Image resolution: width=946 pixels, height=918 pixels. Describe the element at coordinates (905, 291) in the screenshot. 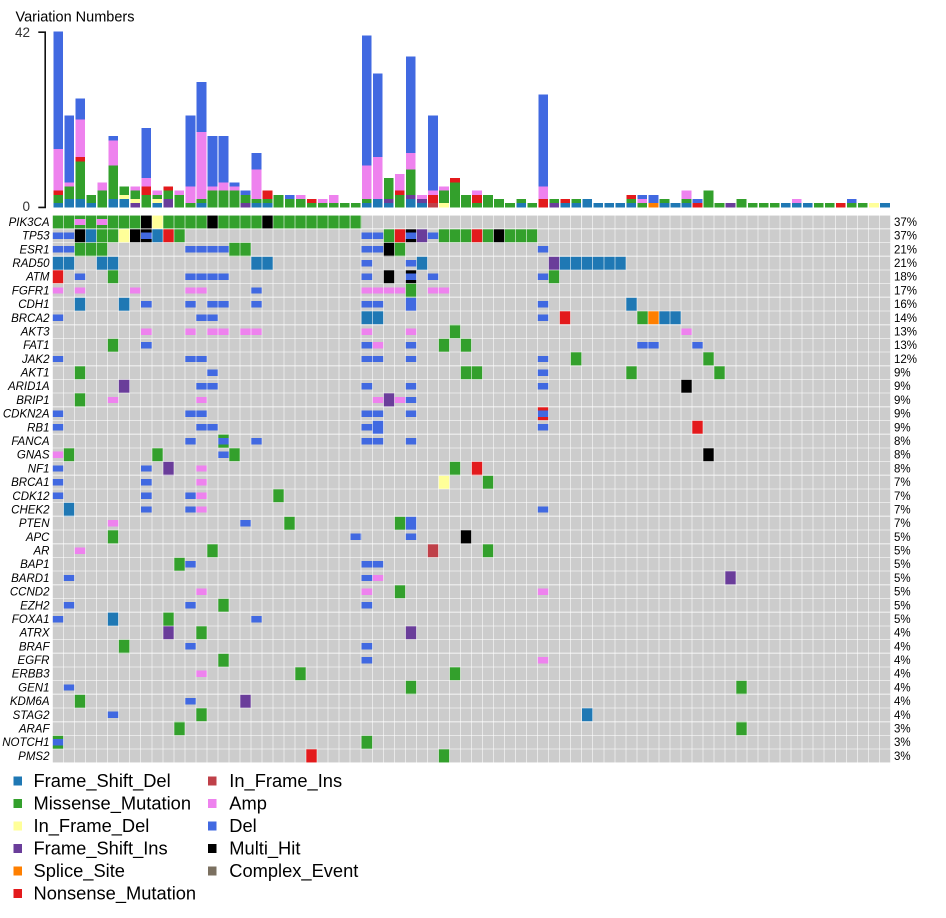

I see `svg-text: 17%` at that location.